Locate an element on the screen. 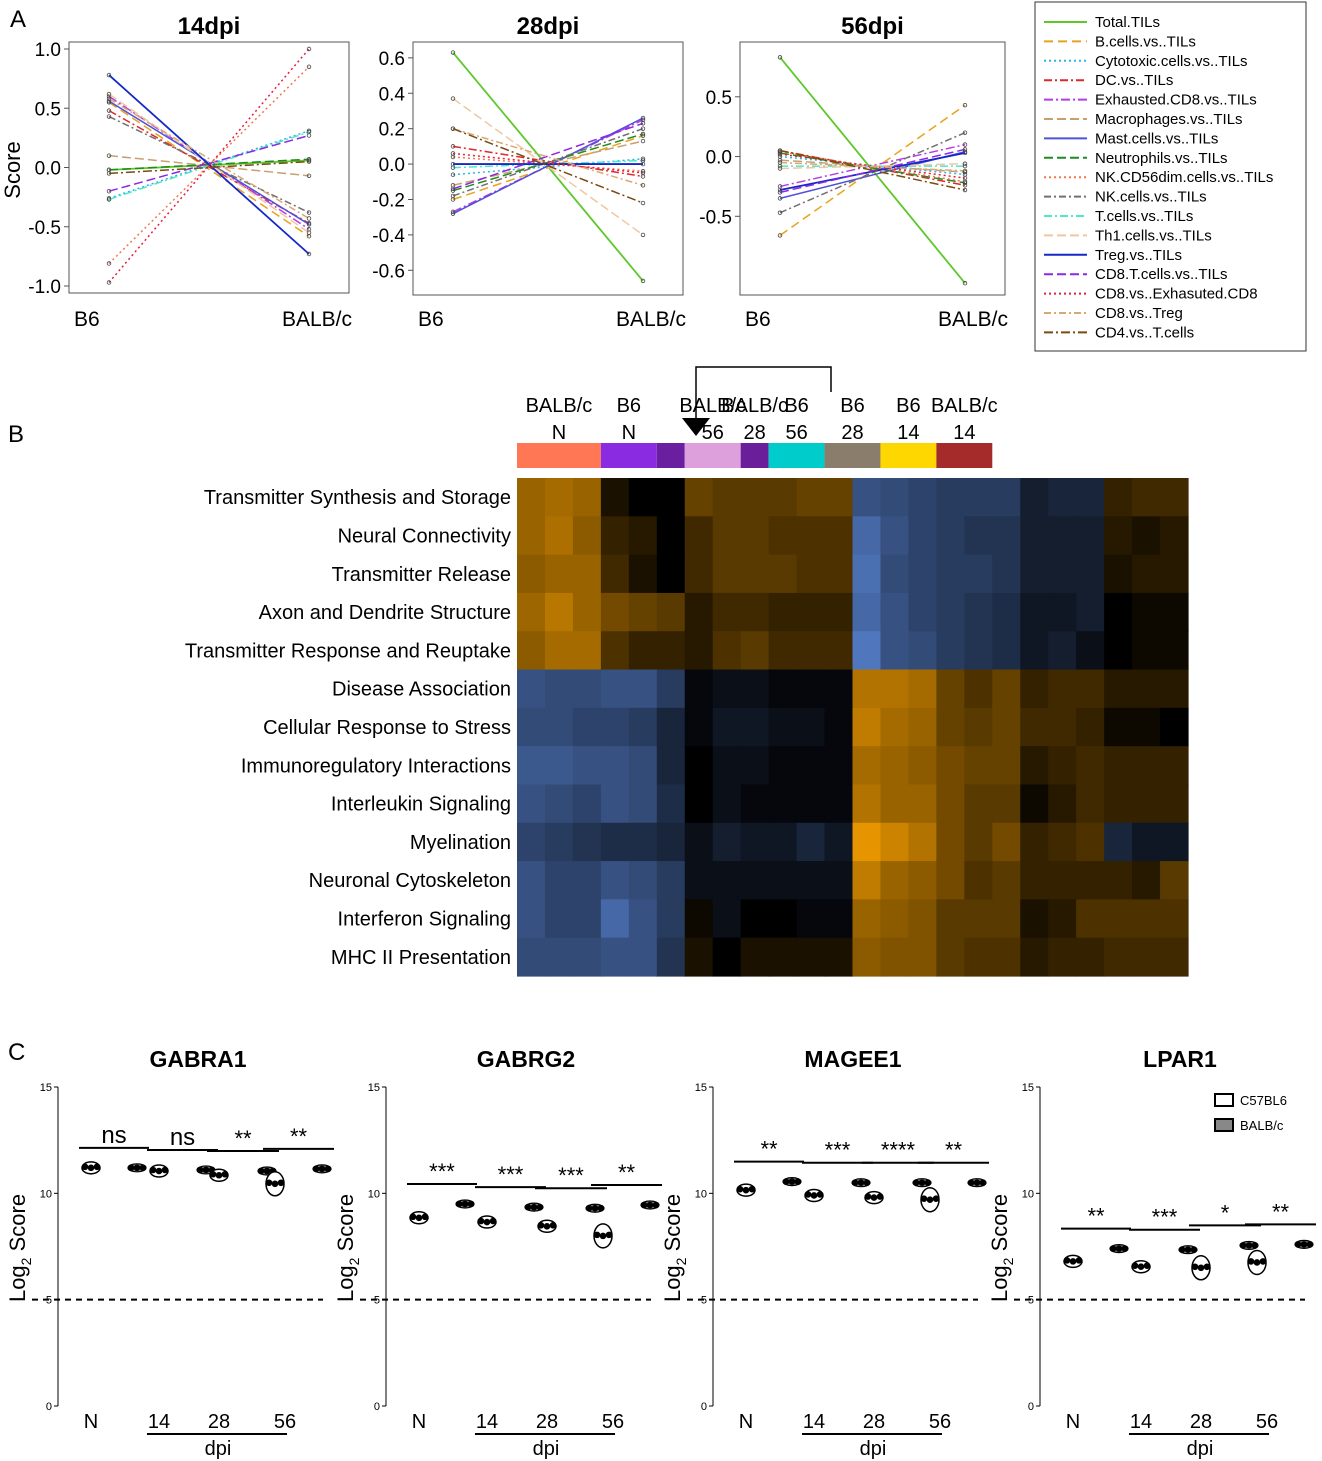 The width and height of the screenshot is (1322, 1461). heatmap-row-label: Interleukin Signaling is located at coordinates (421, 805).